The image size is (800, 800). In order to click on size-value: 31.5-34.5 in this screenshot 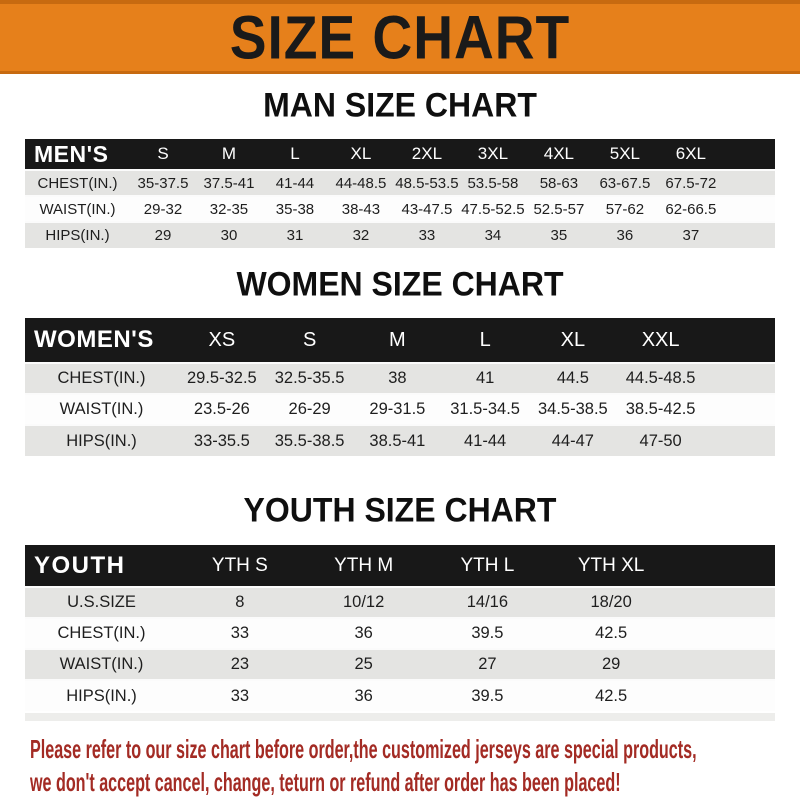, I will do `click(485, 409)`.